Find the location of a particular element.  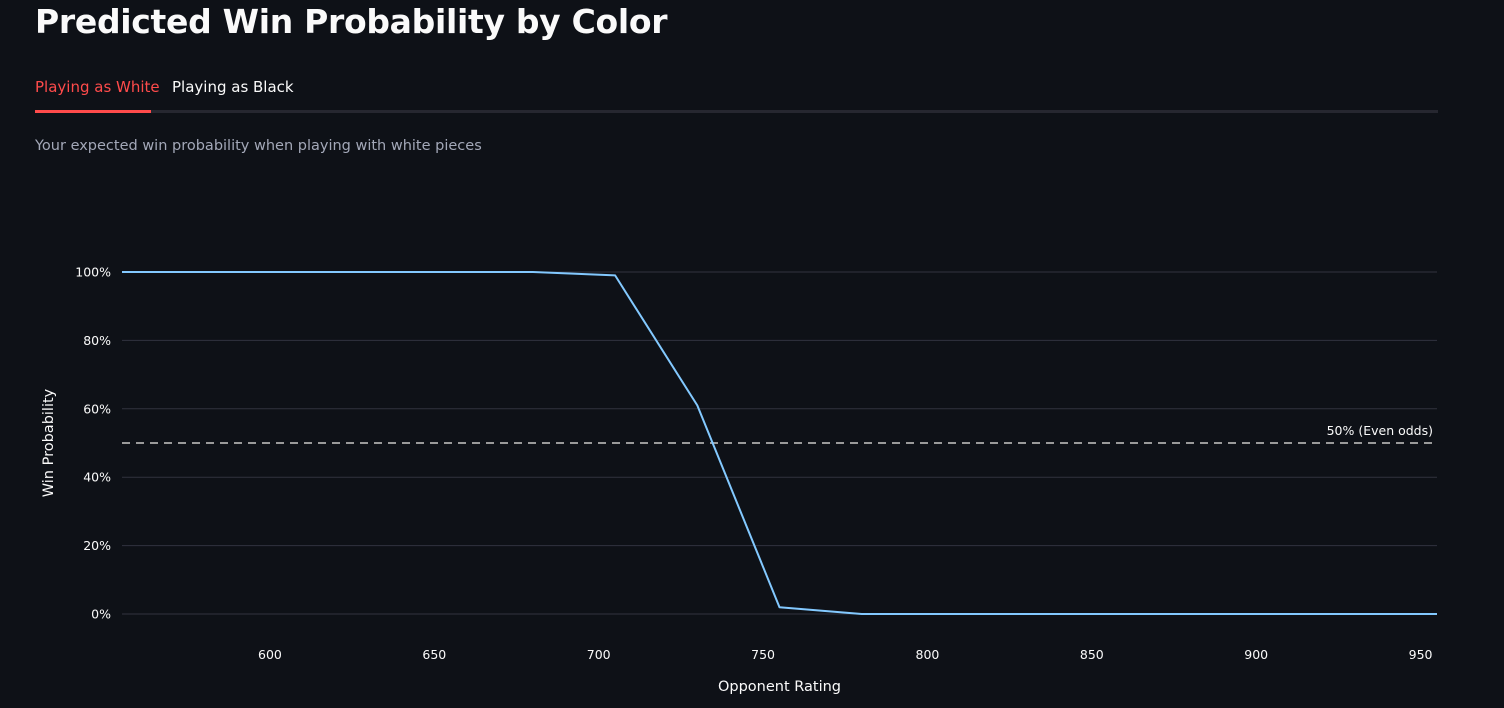

x-tick-label: 700 is located at coordinates (599, 654).